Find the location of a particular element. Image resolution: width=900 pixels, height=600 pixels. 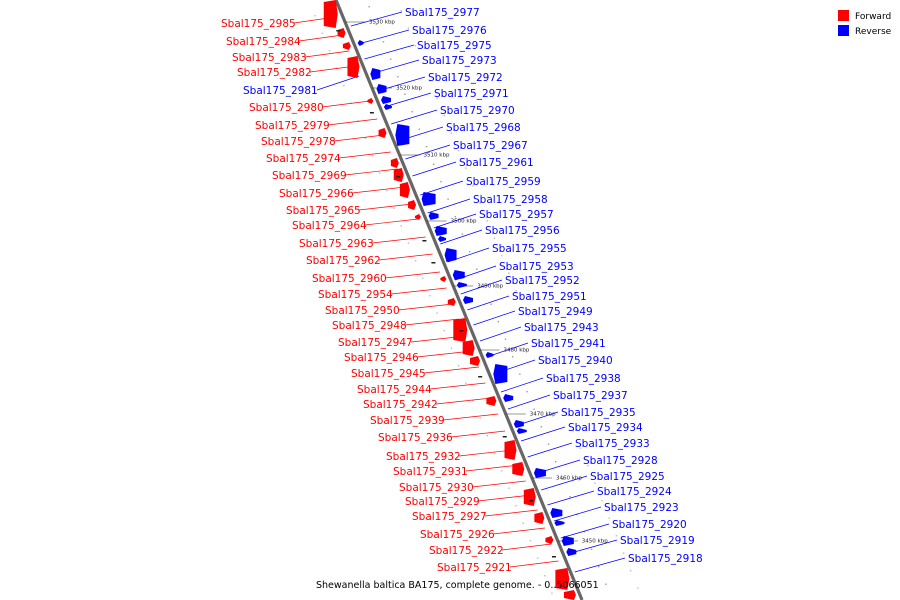

forward-gene-label: Sbal175_2966 is located at coordinates (316, 194).